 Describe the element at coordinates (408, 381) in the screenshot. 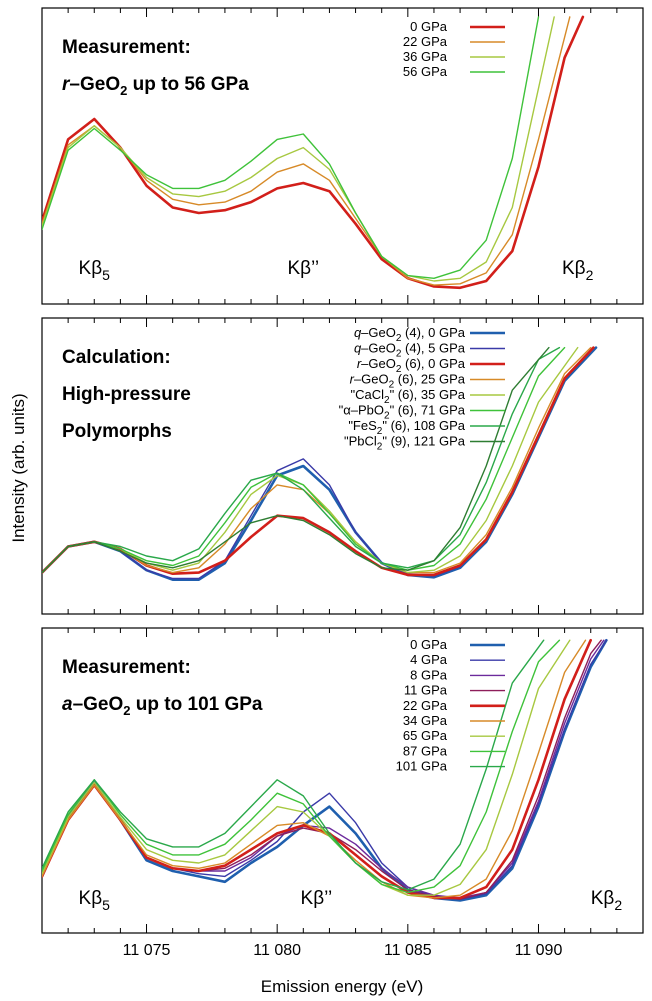

I see `legend-label: r–GeO2 (6), 25 GPa` at that location.